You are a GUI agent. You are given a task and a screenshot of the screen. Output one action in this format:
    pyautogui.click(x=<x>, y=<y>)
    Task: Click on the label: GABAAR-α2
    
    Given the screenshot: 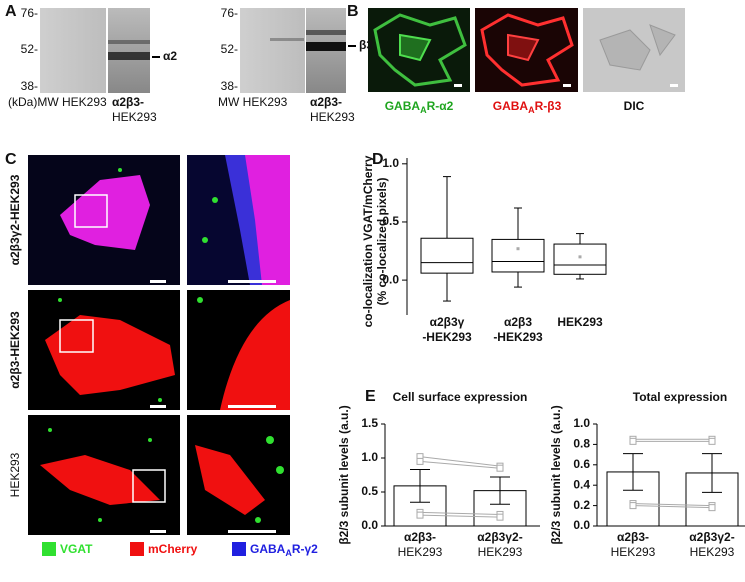 What is the action you would take?
    pyautogui.click(x=419, y=107)
    